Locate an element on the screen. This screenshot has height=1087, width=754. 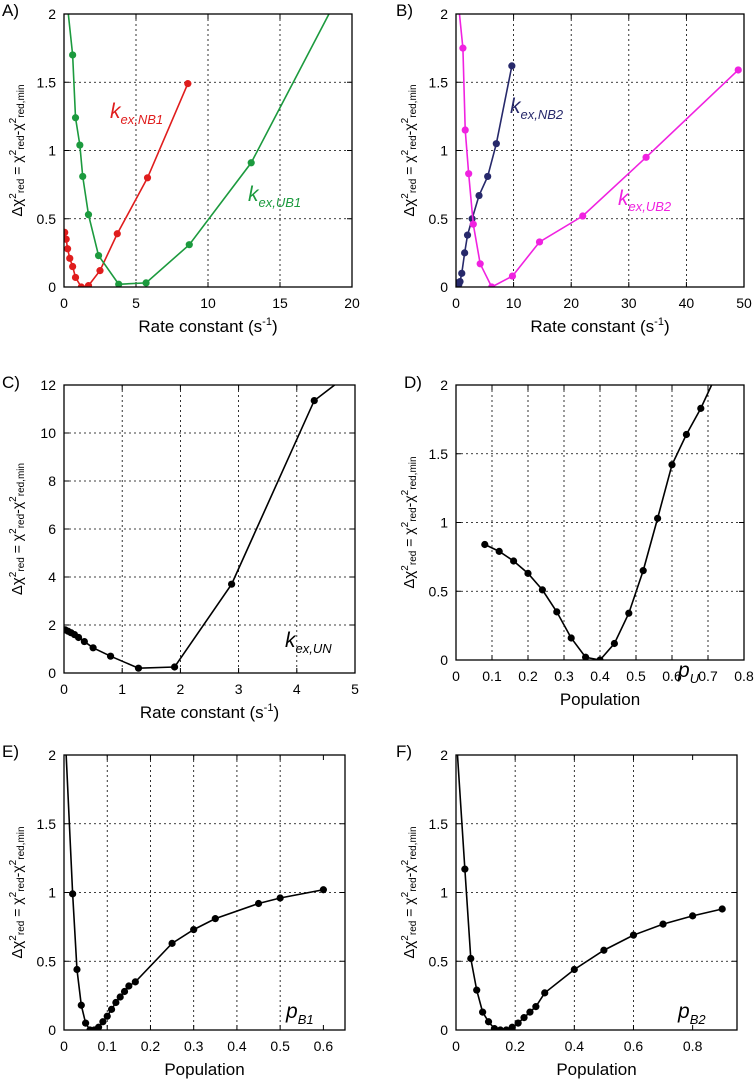
y-tick-label: 1 is located at coordinates (444, 893).